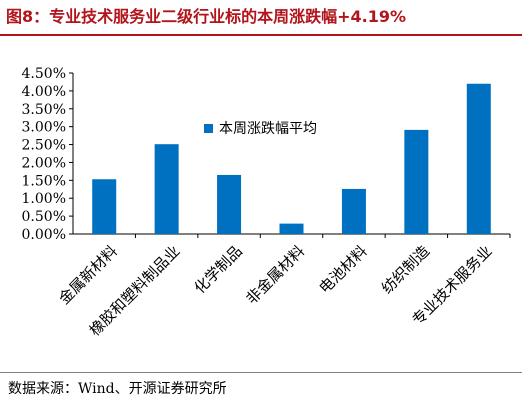 The height and width of the screenshot is (405, 522). Describe the element at coordinates (261, 35) in the screenshot. I see `title-divider` at that location.